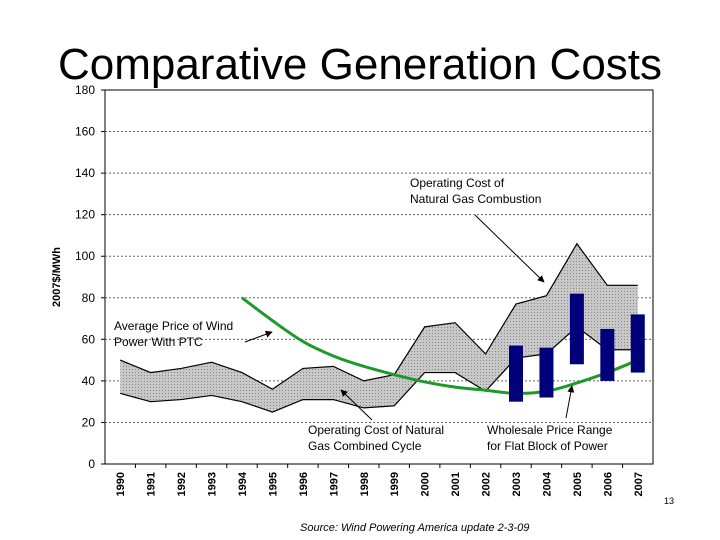 The height and width of the screenshot is (540, 720). What do you see at coordinates (547, 483) in the screenshot?
I see `x-tick-label: 2004` at bounding box center [547, 483].